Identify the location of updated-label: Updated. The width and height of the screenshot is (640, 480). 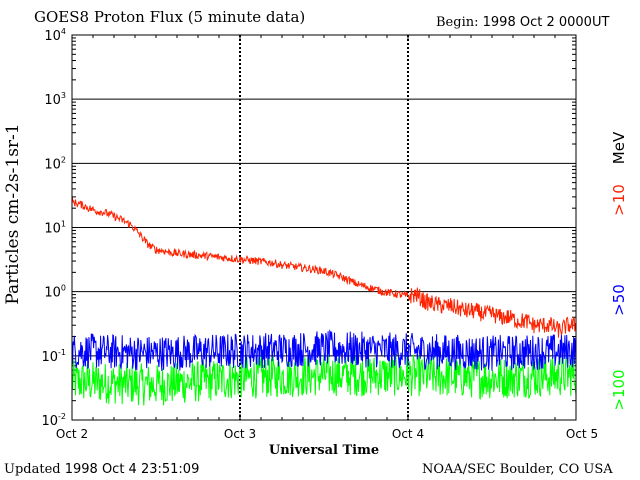
(32, 469).